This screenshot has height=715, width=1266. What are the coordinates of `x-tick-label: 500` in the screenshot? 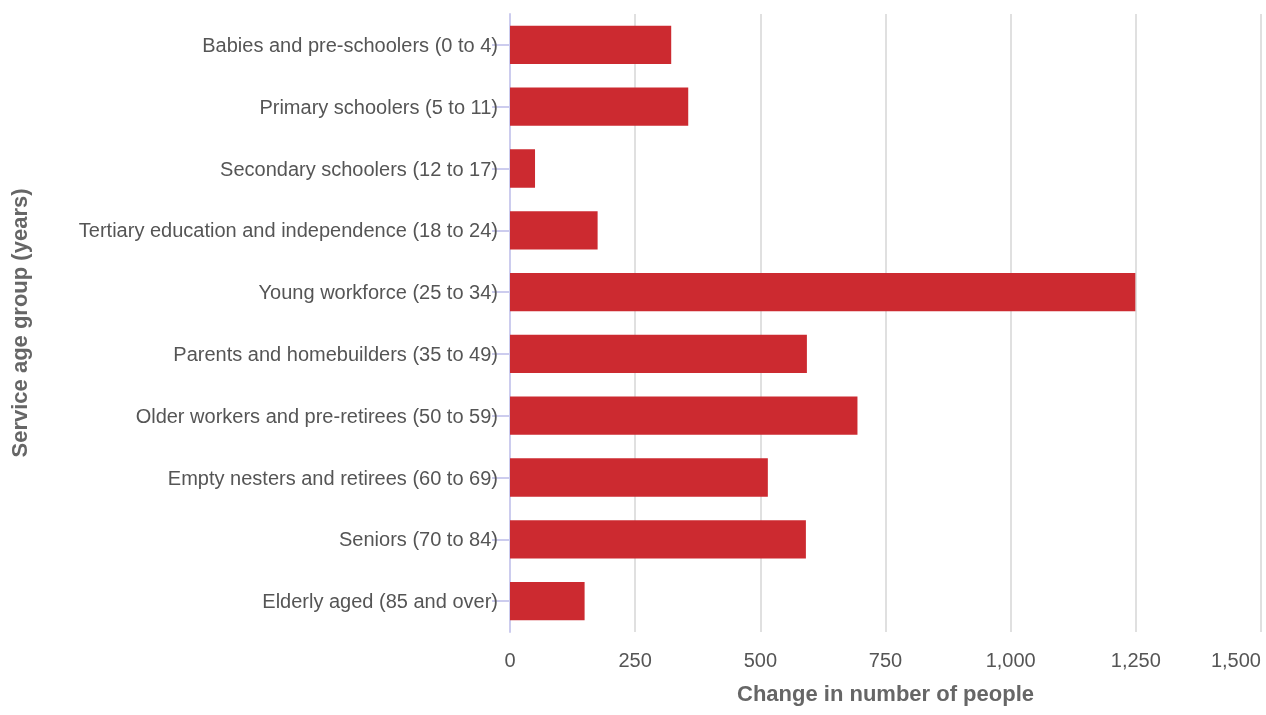 It's located at (760, 660).